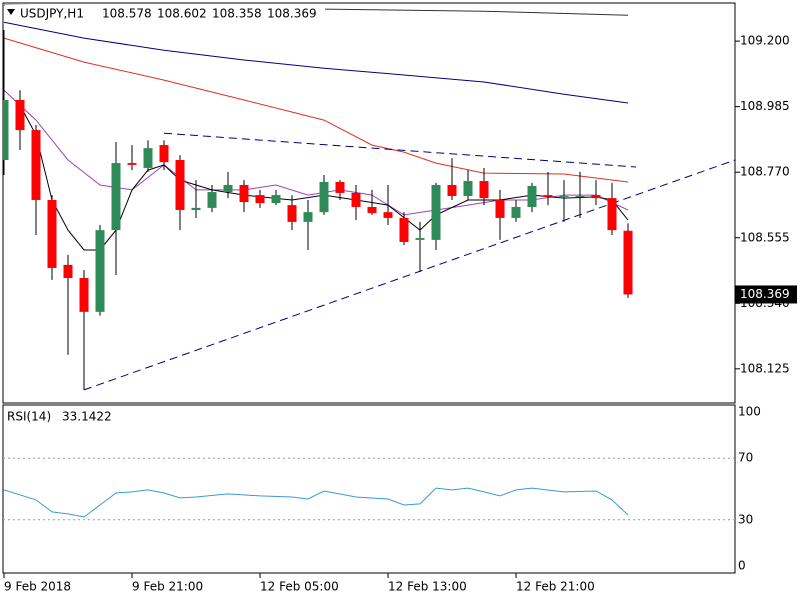 This screenshot has width=800, height=600. What do you see at coordinates (292, 14) in the screenshot?
I see `header-close: 108.369` at bounding box center [292, 14].